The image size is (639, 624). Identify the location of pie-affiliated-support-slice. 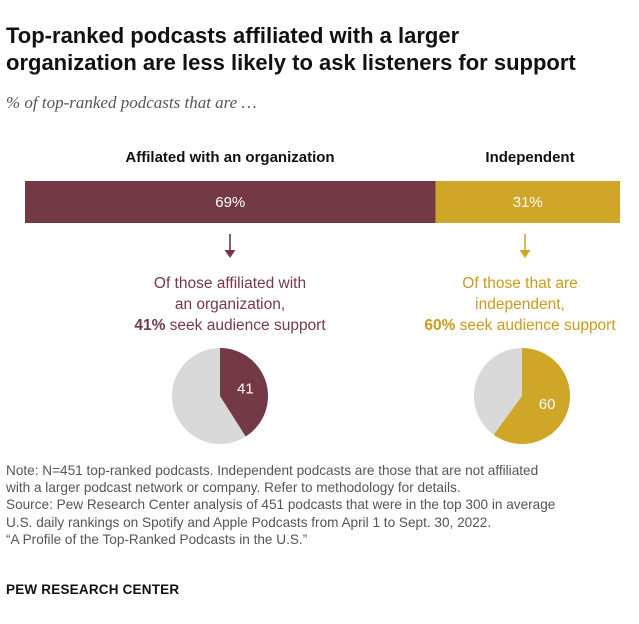
(244, 392).